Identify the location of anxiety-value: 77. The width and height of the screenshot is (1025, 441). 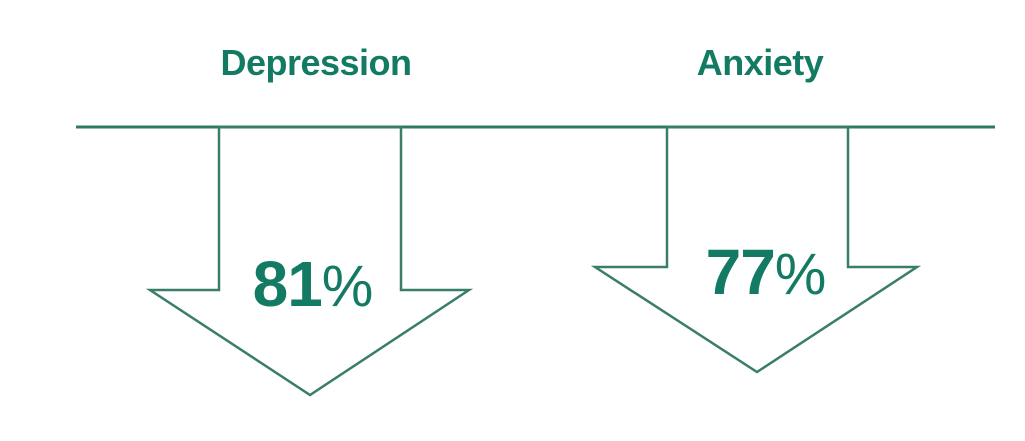
(740, 272).